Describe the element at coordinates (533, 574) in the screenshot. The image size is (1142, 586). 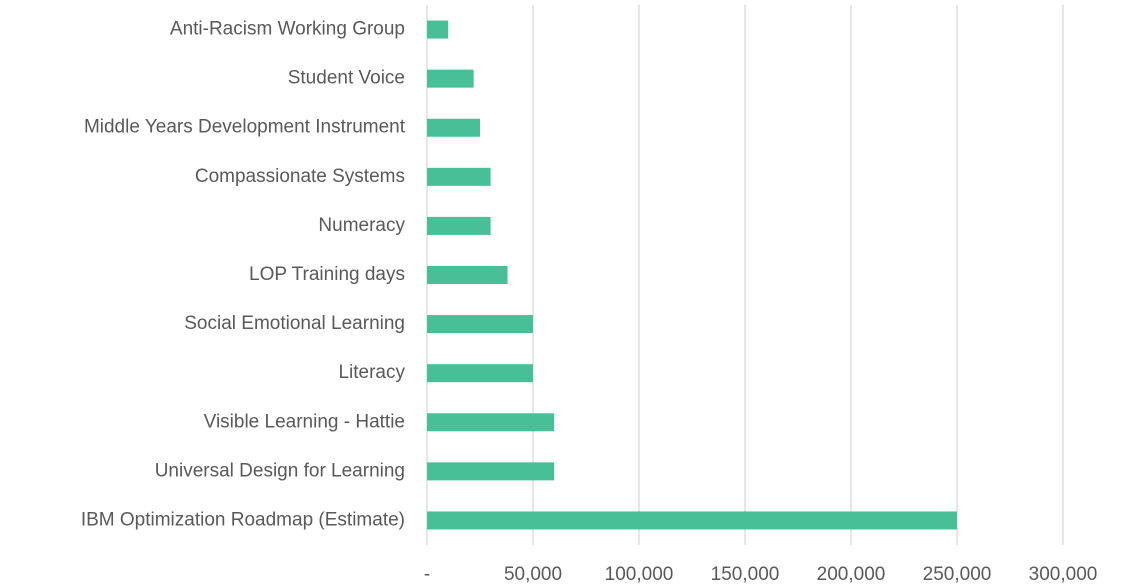
I see `x-tick-label: 50,000` at that location.